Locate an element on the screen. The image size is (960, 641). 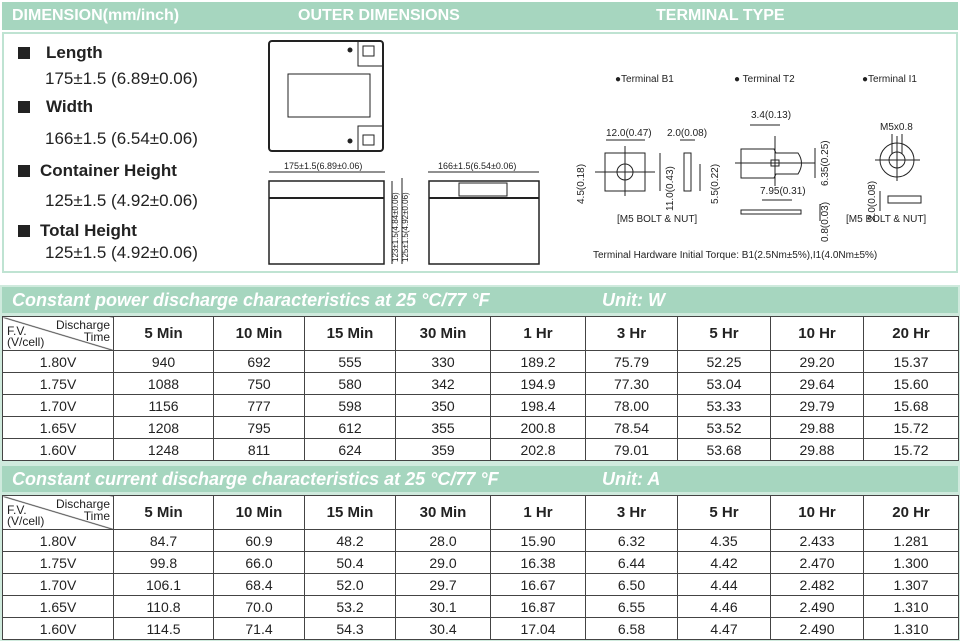
table-cell: 355 is located at coordinates (443, 427).